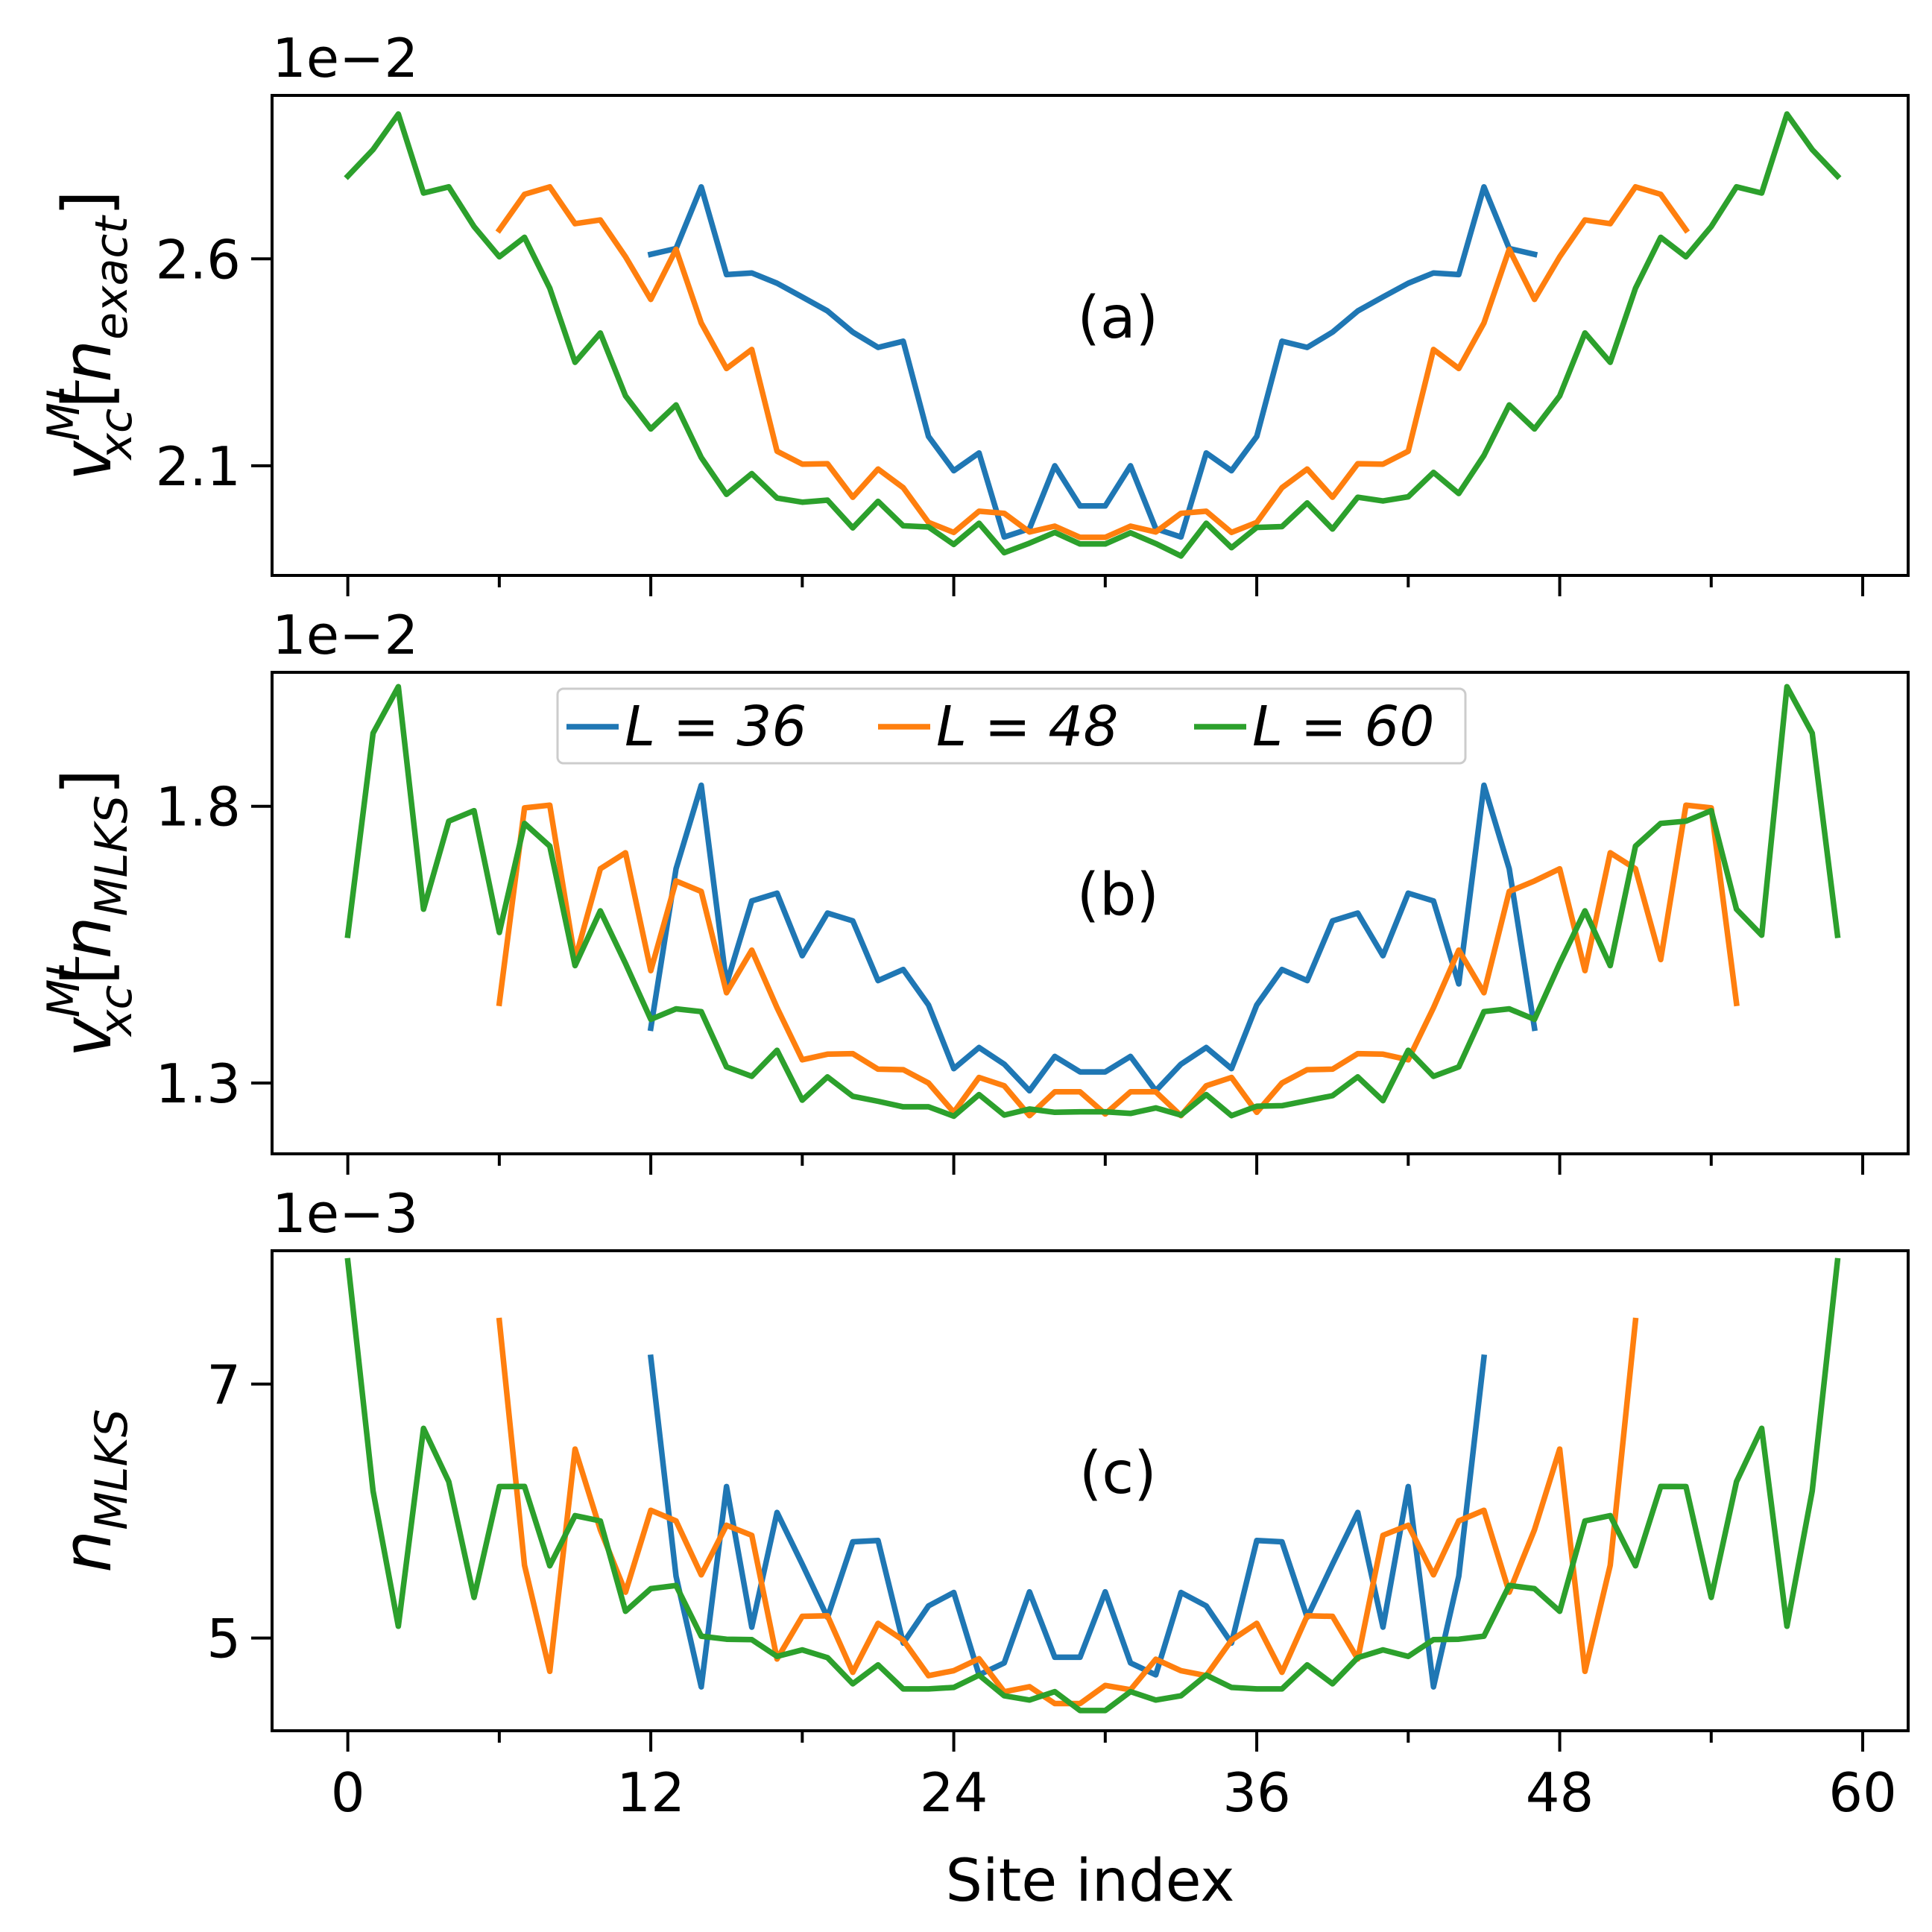 Image resolution: width=1932 pixels, height=1932 pixels. I want to click on x-tick-label: 48, so click(1560, 1793).